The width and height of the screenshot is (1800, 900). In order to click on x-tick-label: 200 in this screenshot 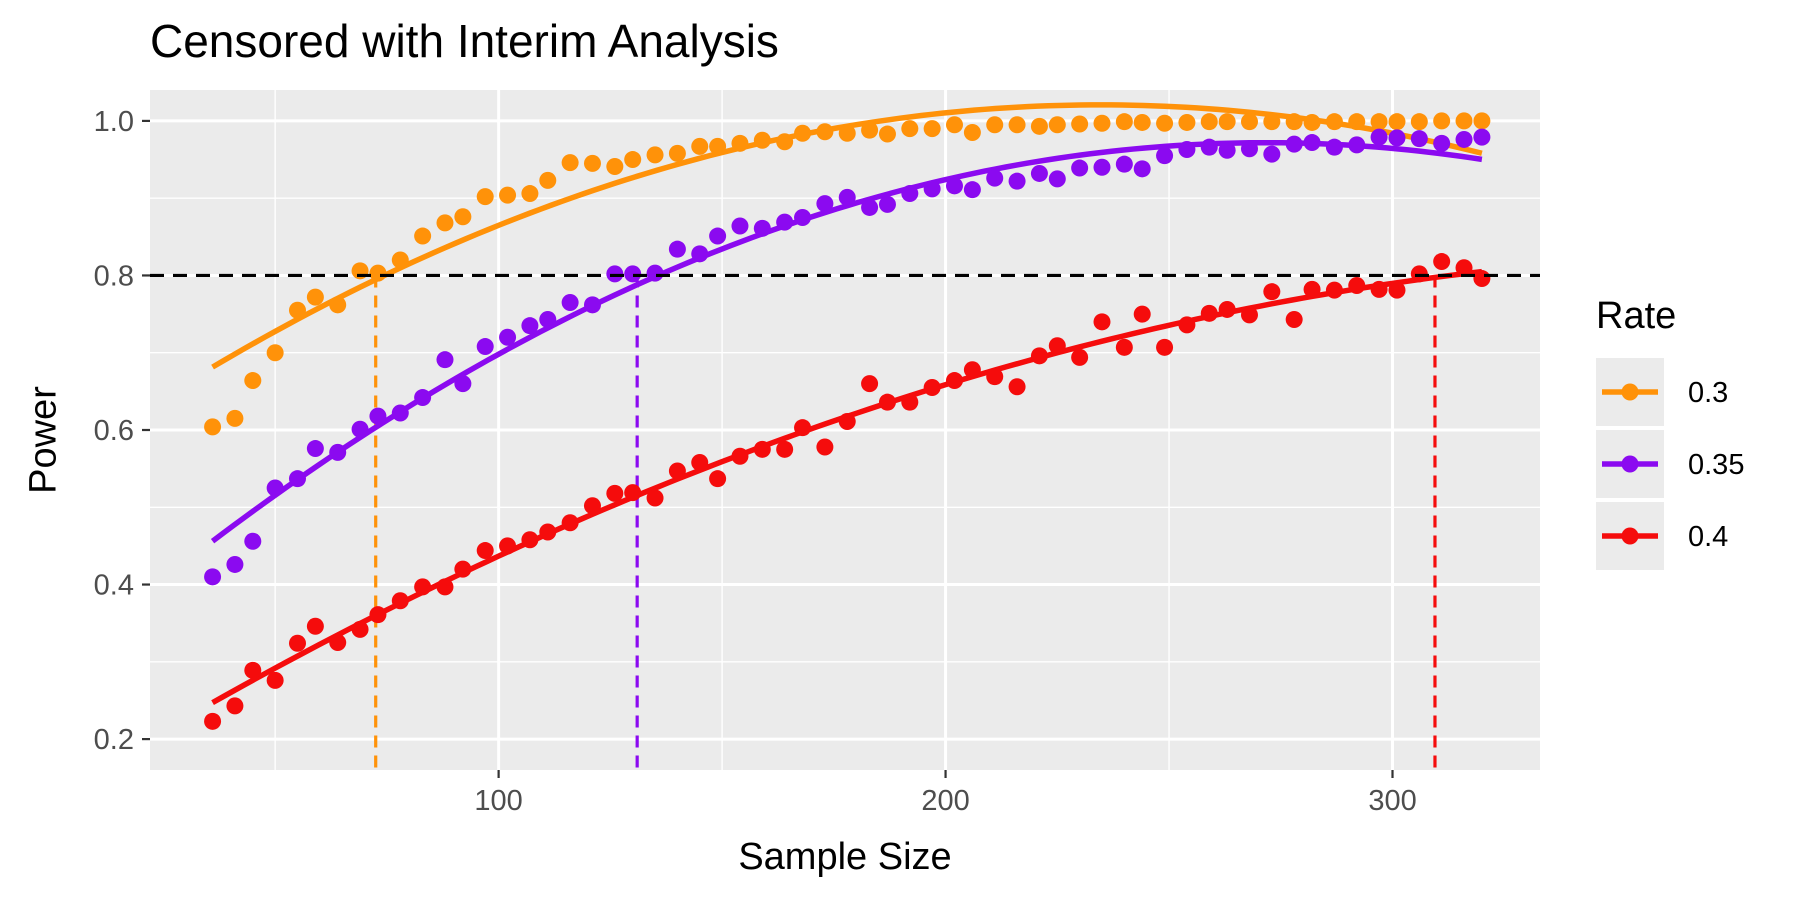, I will do `click(945, 801)`.